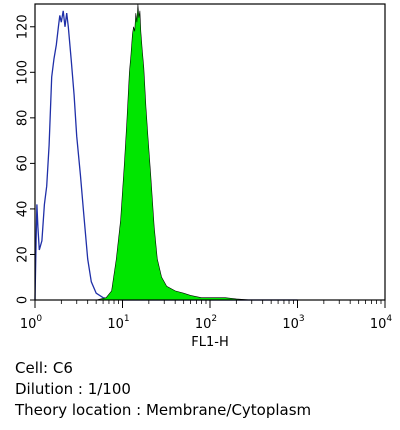  Describe the element at coordinates (23, 300) in the screenshot. I see `y-tick-label: 0` at that location.